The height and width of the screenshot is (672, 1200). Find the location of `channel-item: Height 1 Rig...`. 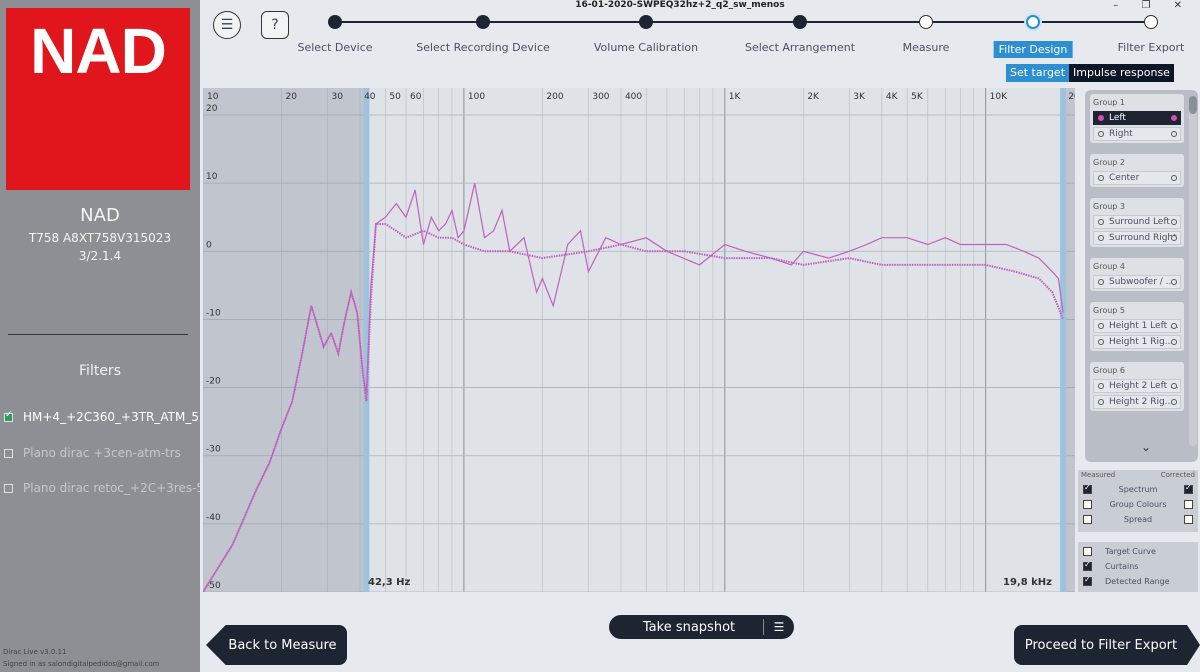

channel-item: Height 1 Rig... is located at coordinates (1137, 342).